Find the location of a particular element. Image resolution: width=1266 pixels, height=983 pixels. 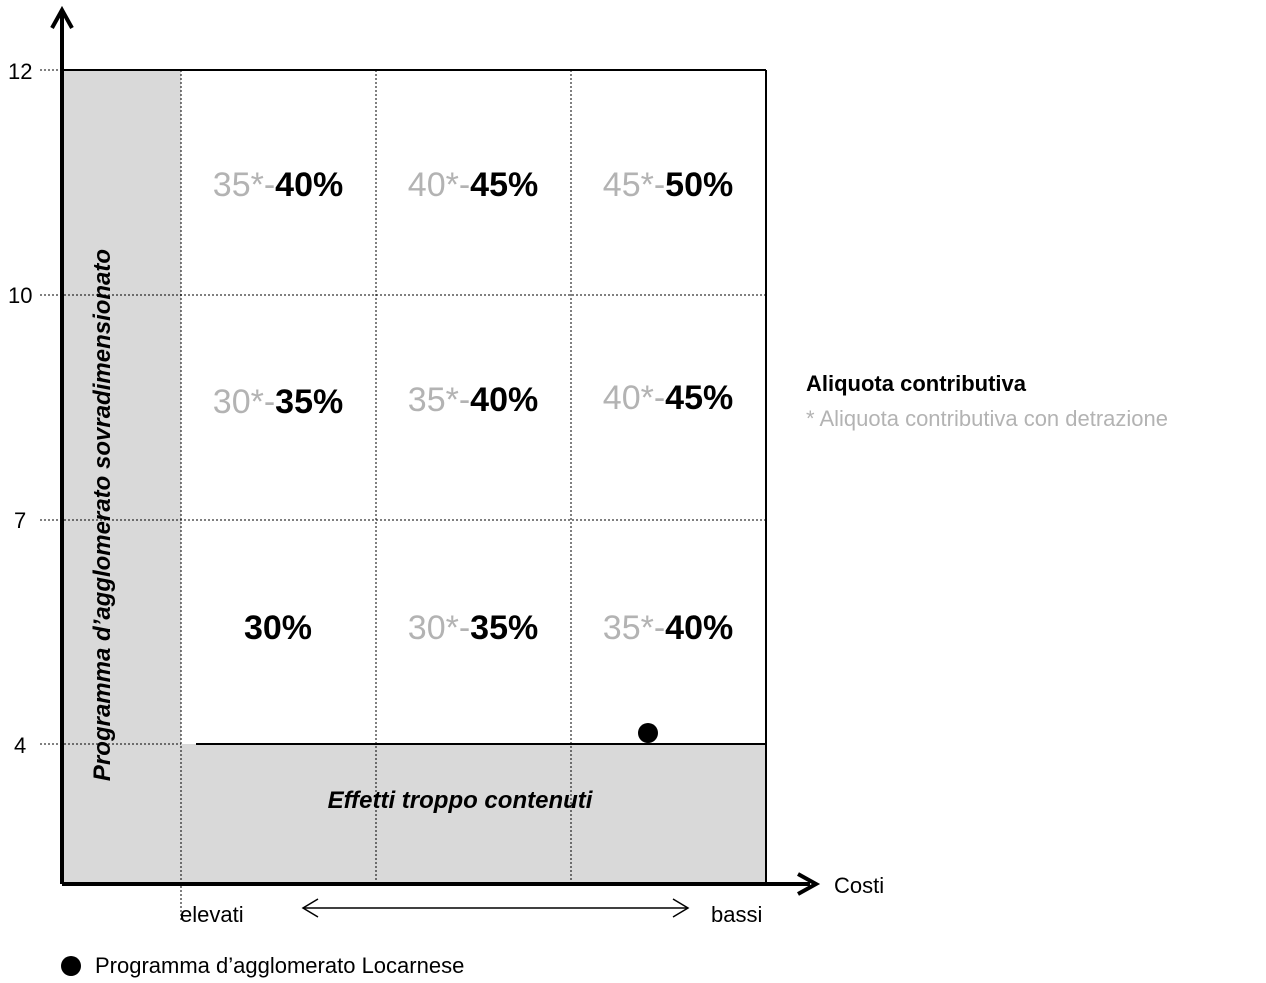

cell-r3-c2: 30*-35% is located at coordinates (473, 628).